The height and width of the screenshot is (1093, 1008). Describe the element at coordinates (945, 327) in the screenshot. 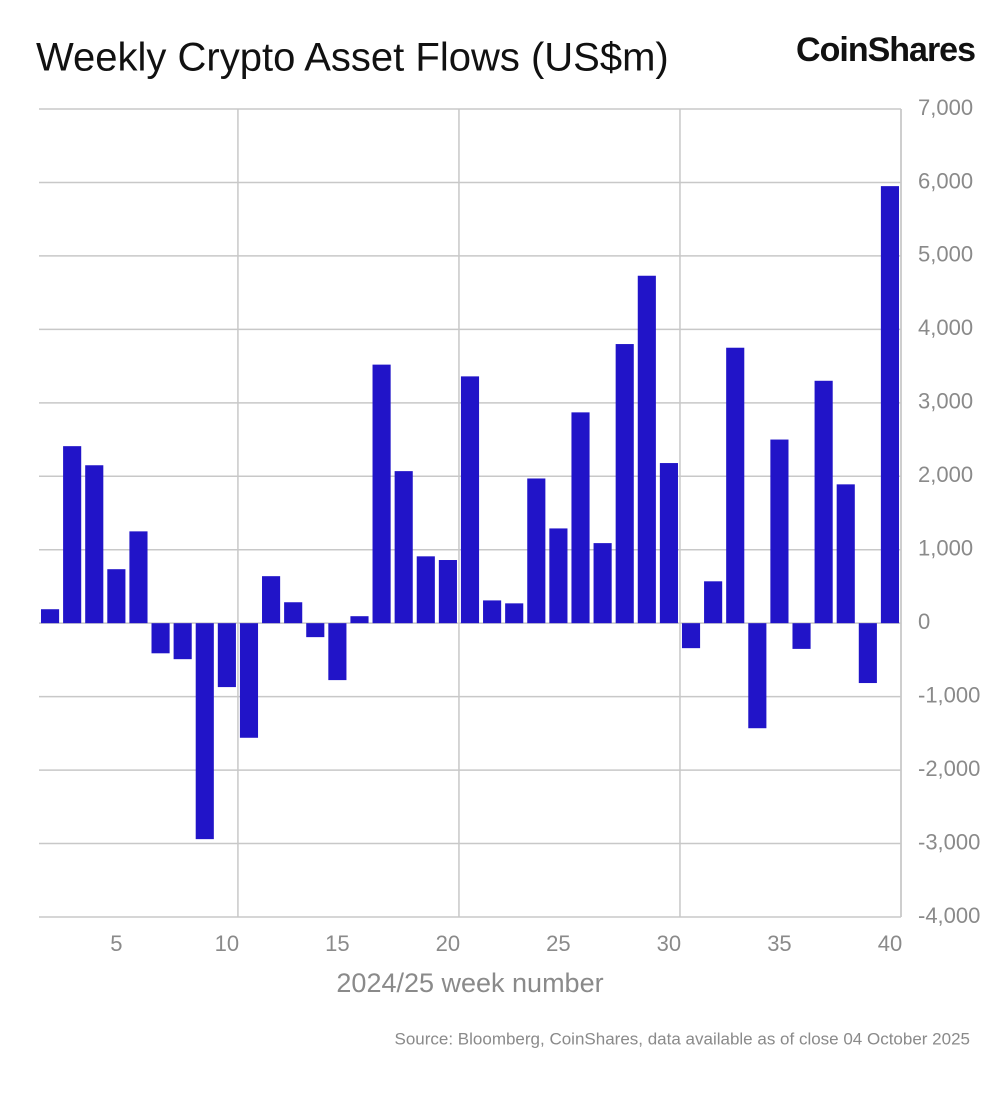

I see `y-tick-label: 4,000` at that location.